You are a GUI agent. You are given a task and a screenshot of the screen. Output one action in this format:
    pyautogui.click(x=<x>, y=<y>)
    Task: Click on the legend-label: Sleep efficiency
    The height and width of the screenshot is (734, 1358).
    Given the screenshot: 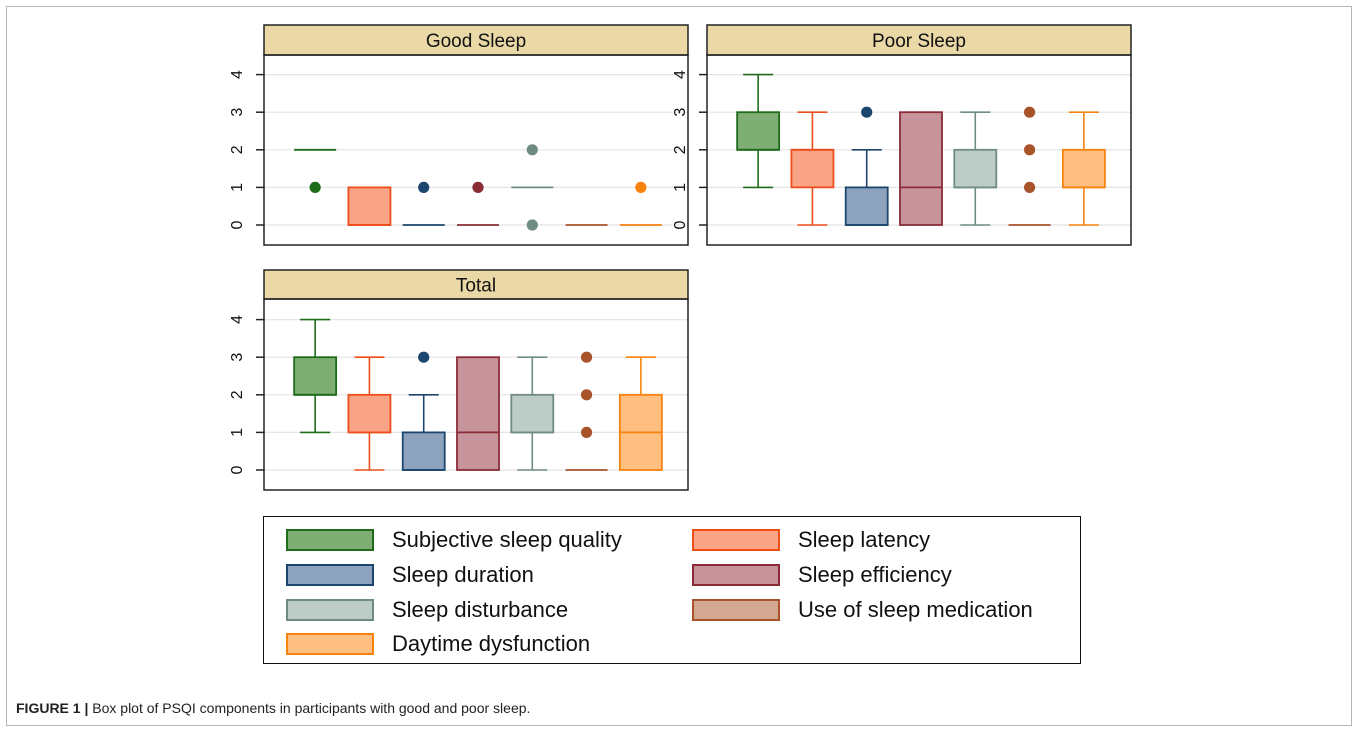 What is the action you would take?
    pyautogui.click(x=875, y=574)
    